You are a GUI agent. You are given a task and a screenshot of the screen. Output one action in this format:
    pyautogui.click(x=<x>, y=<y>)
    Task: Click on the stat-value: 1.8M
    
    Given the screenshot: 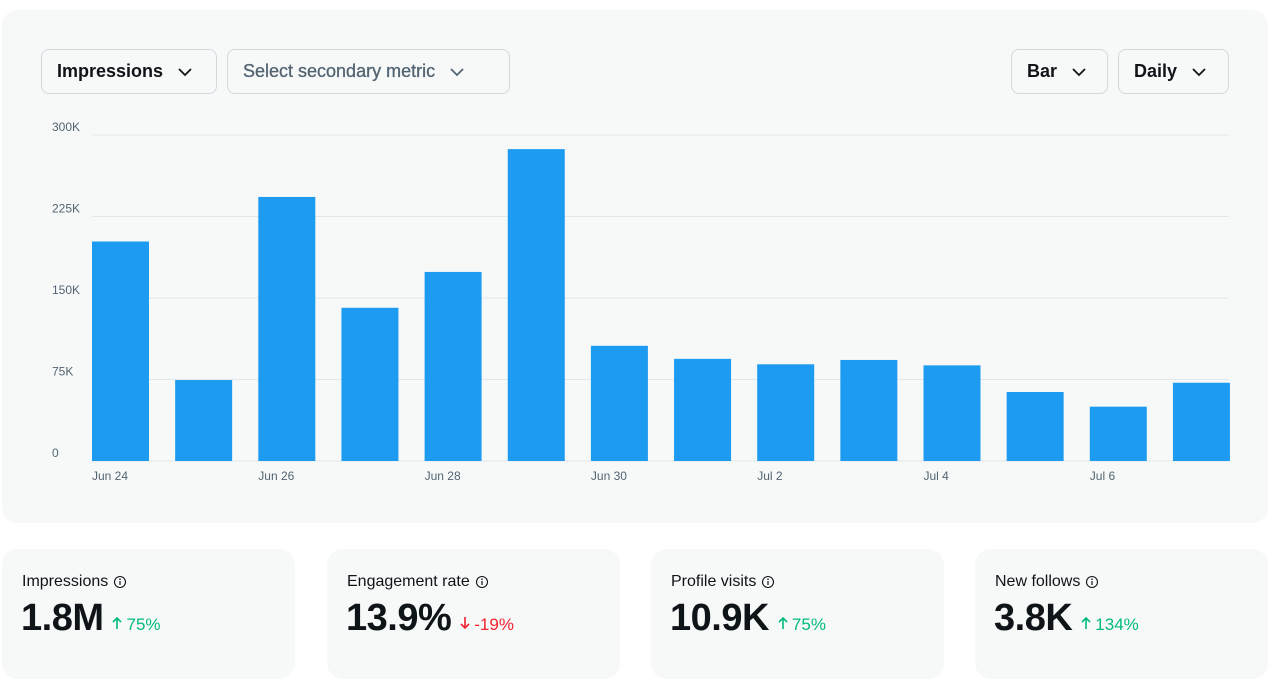 What is the action you would take?
    pyautogui.click(x=62, y=618)
    